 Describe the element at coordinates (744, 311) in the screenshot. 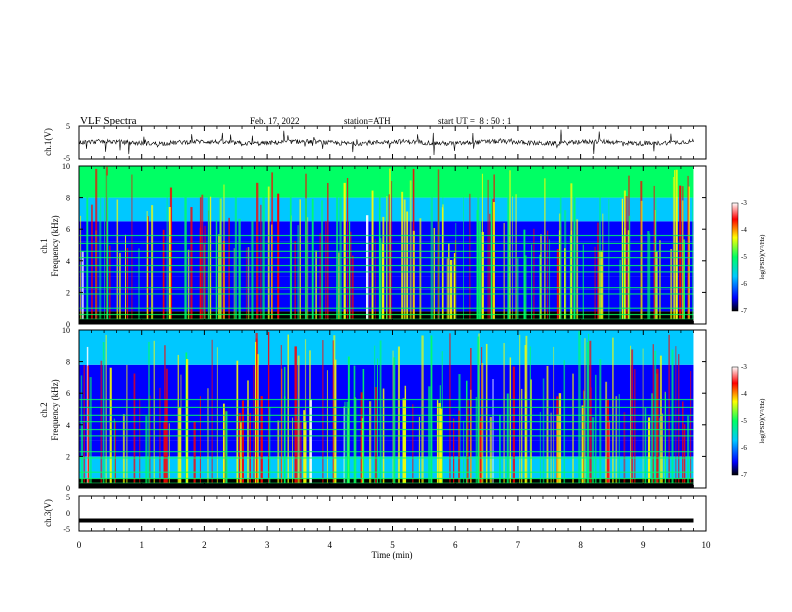

I see `ch1-colorbar-tick: -7` at that location.